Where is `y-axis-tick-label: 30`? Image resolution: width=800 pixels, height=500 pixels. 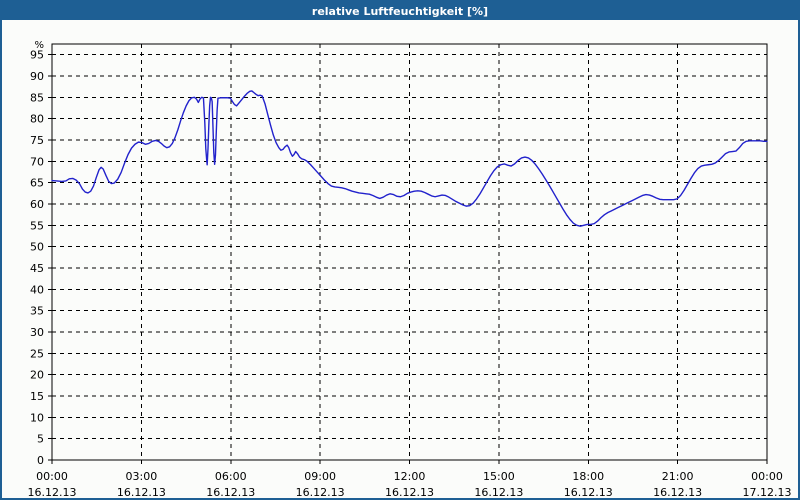 y-axis-tick-label: 30 is located at coordinates (37, 332).